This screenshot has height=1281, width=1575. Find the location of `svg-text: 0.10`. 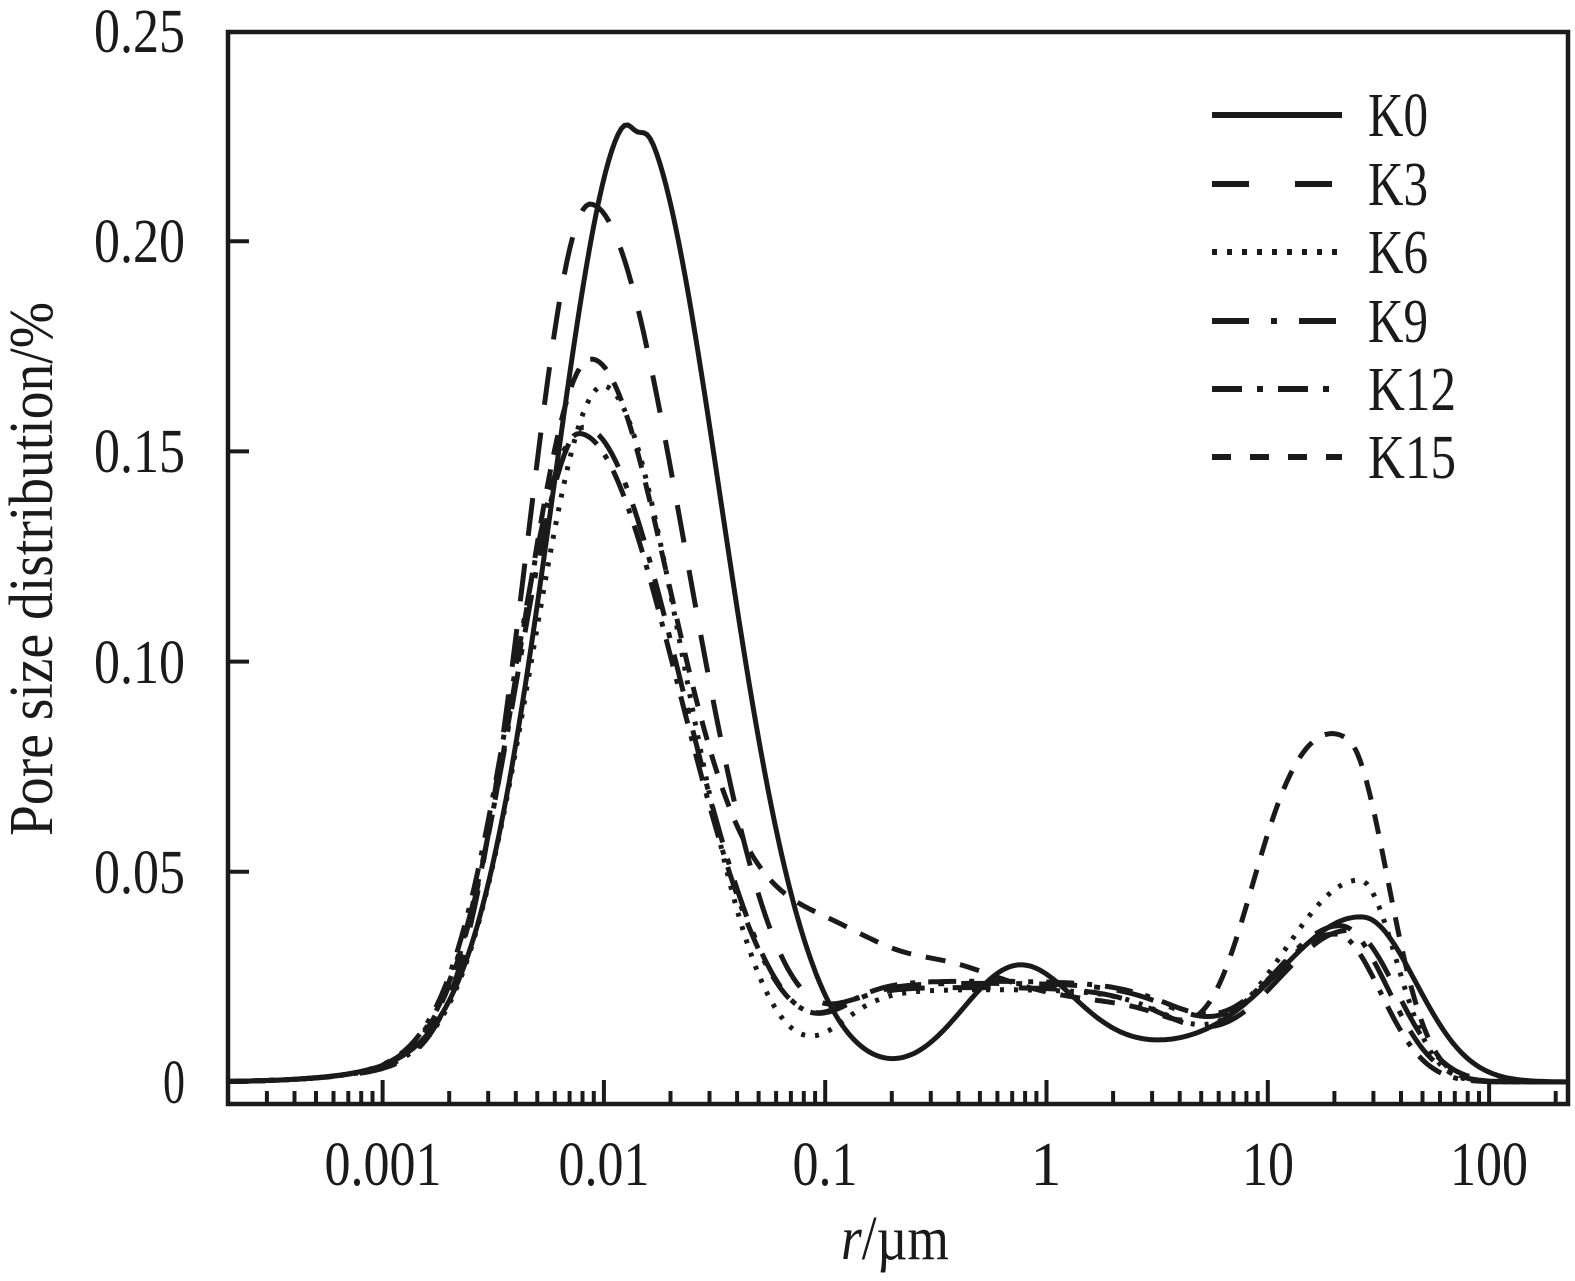

svg-text: 0.10 is located at coordinates (139, 663).